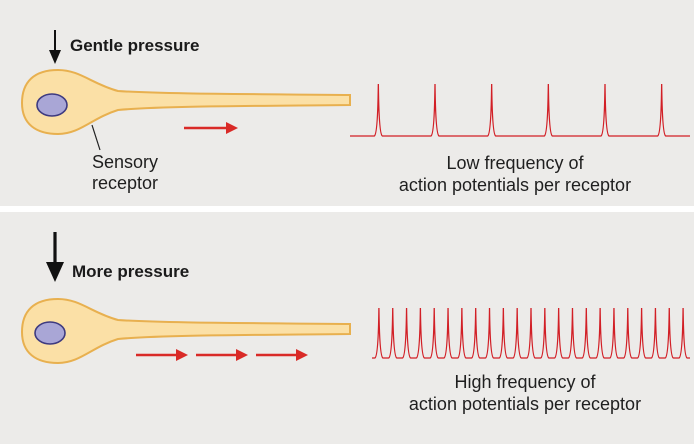  I want to click on receptor-label: Sensory receptor, so click(125, 173).